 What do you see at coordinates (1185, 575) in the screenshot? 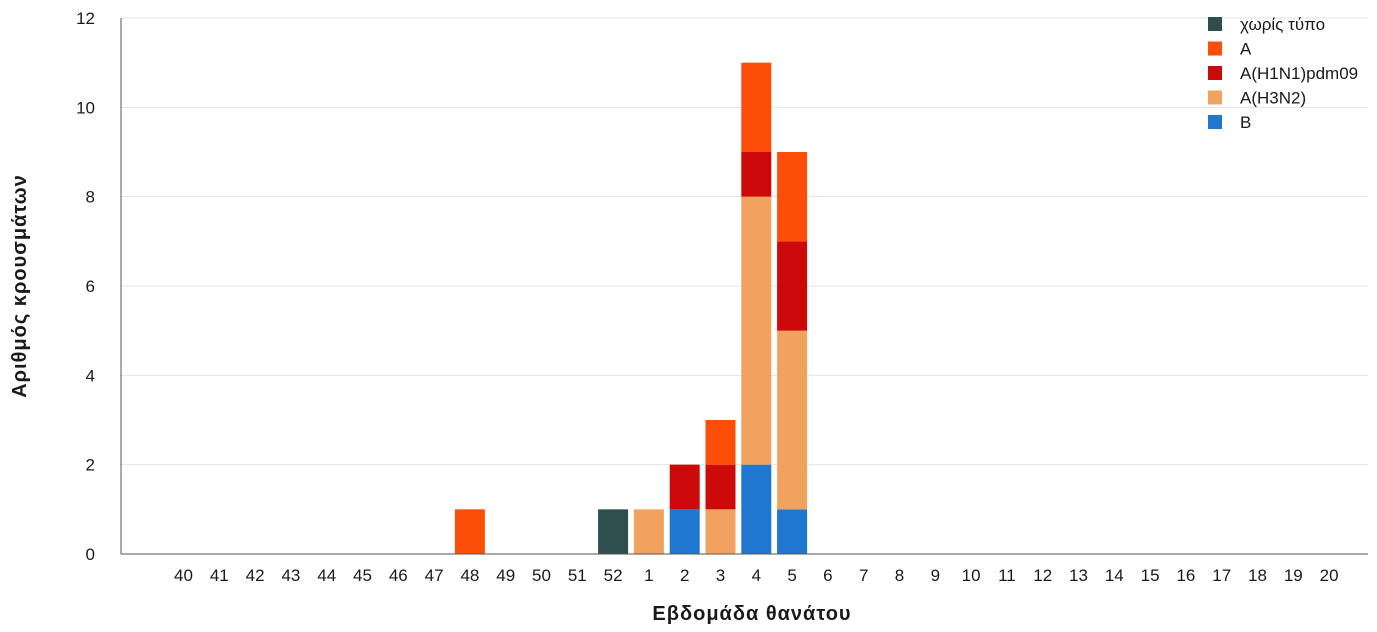
I see `x-tick-label: 16` at bounding box center [1185, 575].